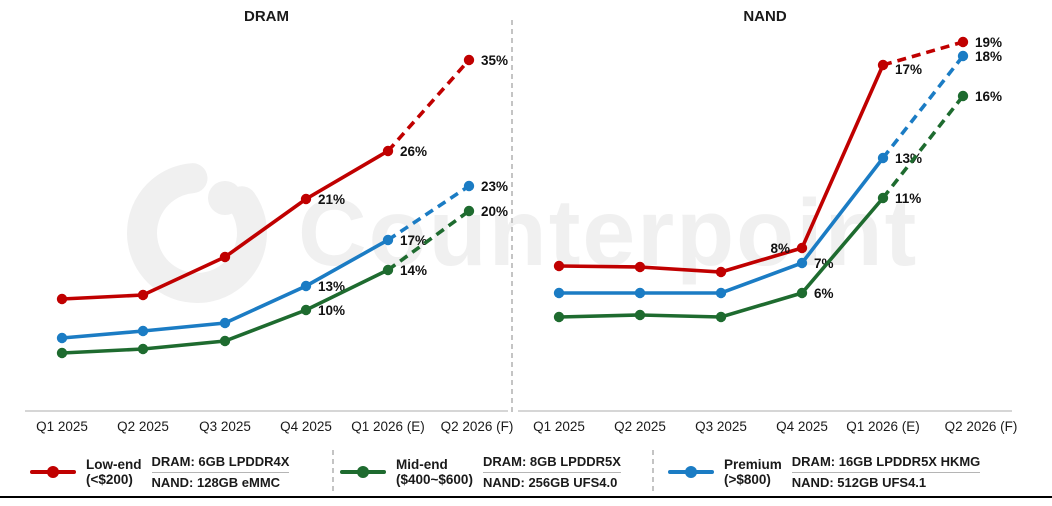 This screenshot has width=1052, height=506. Describe the element at coordinates (428, 105) in the screenshot. I see `series-forecast-line-low-end` at that location.